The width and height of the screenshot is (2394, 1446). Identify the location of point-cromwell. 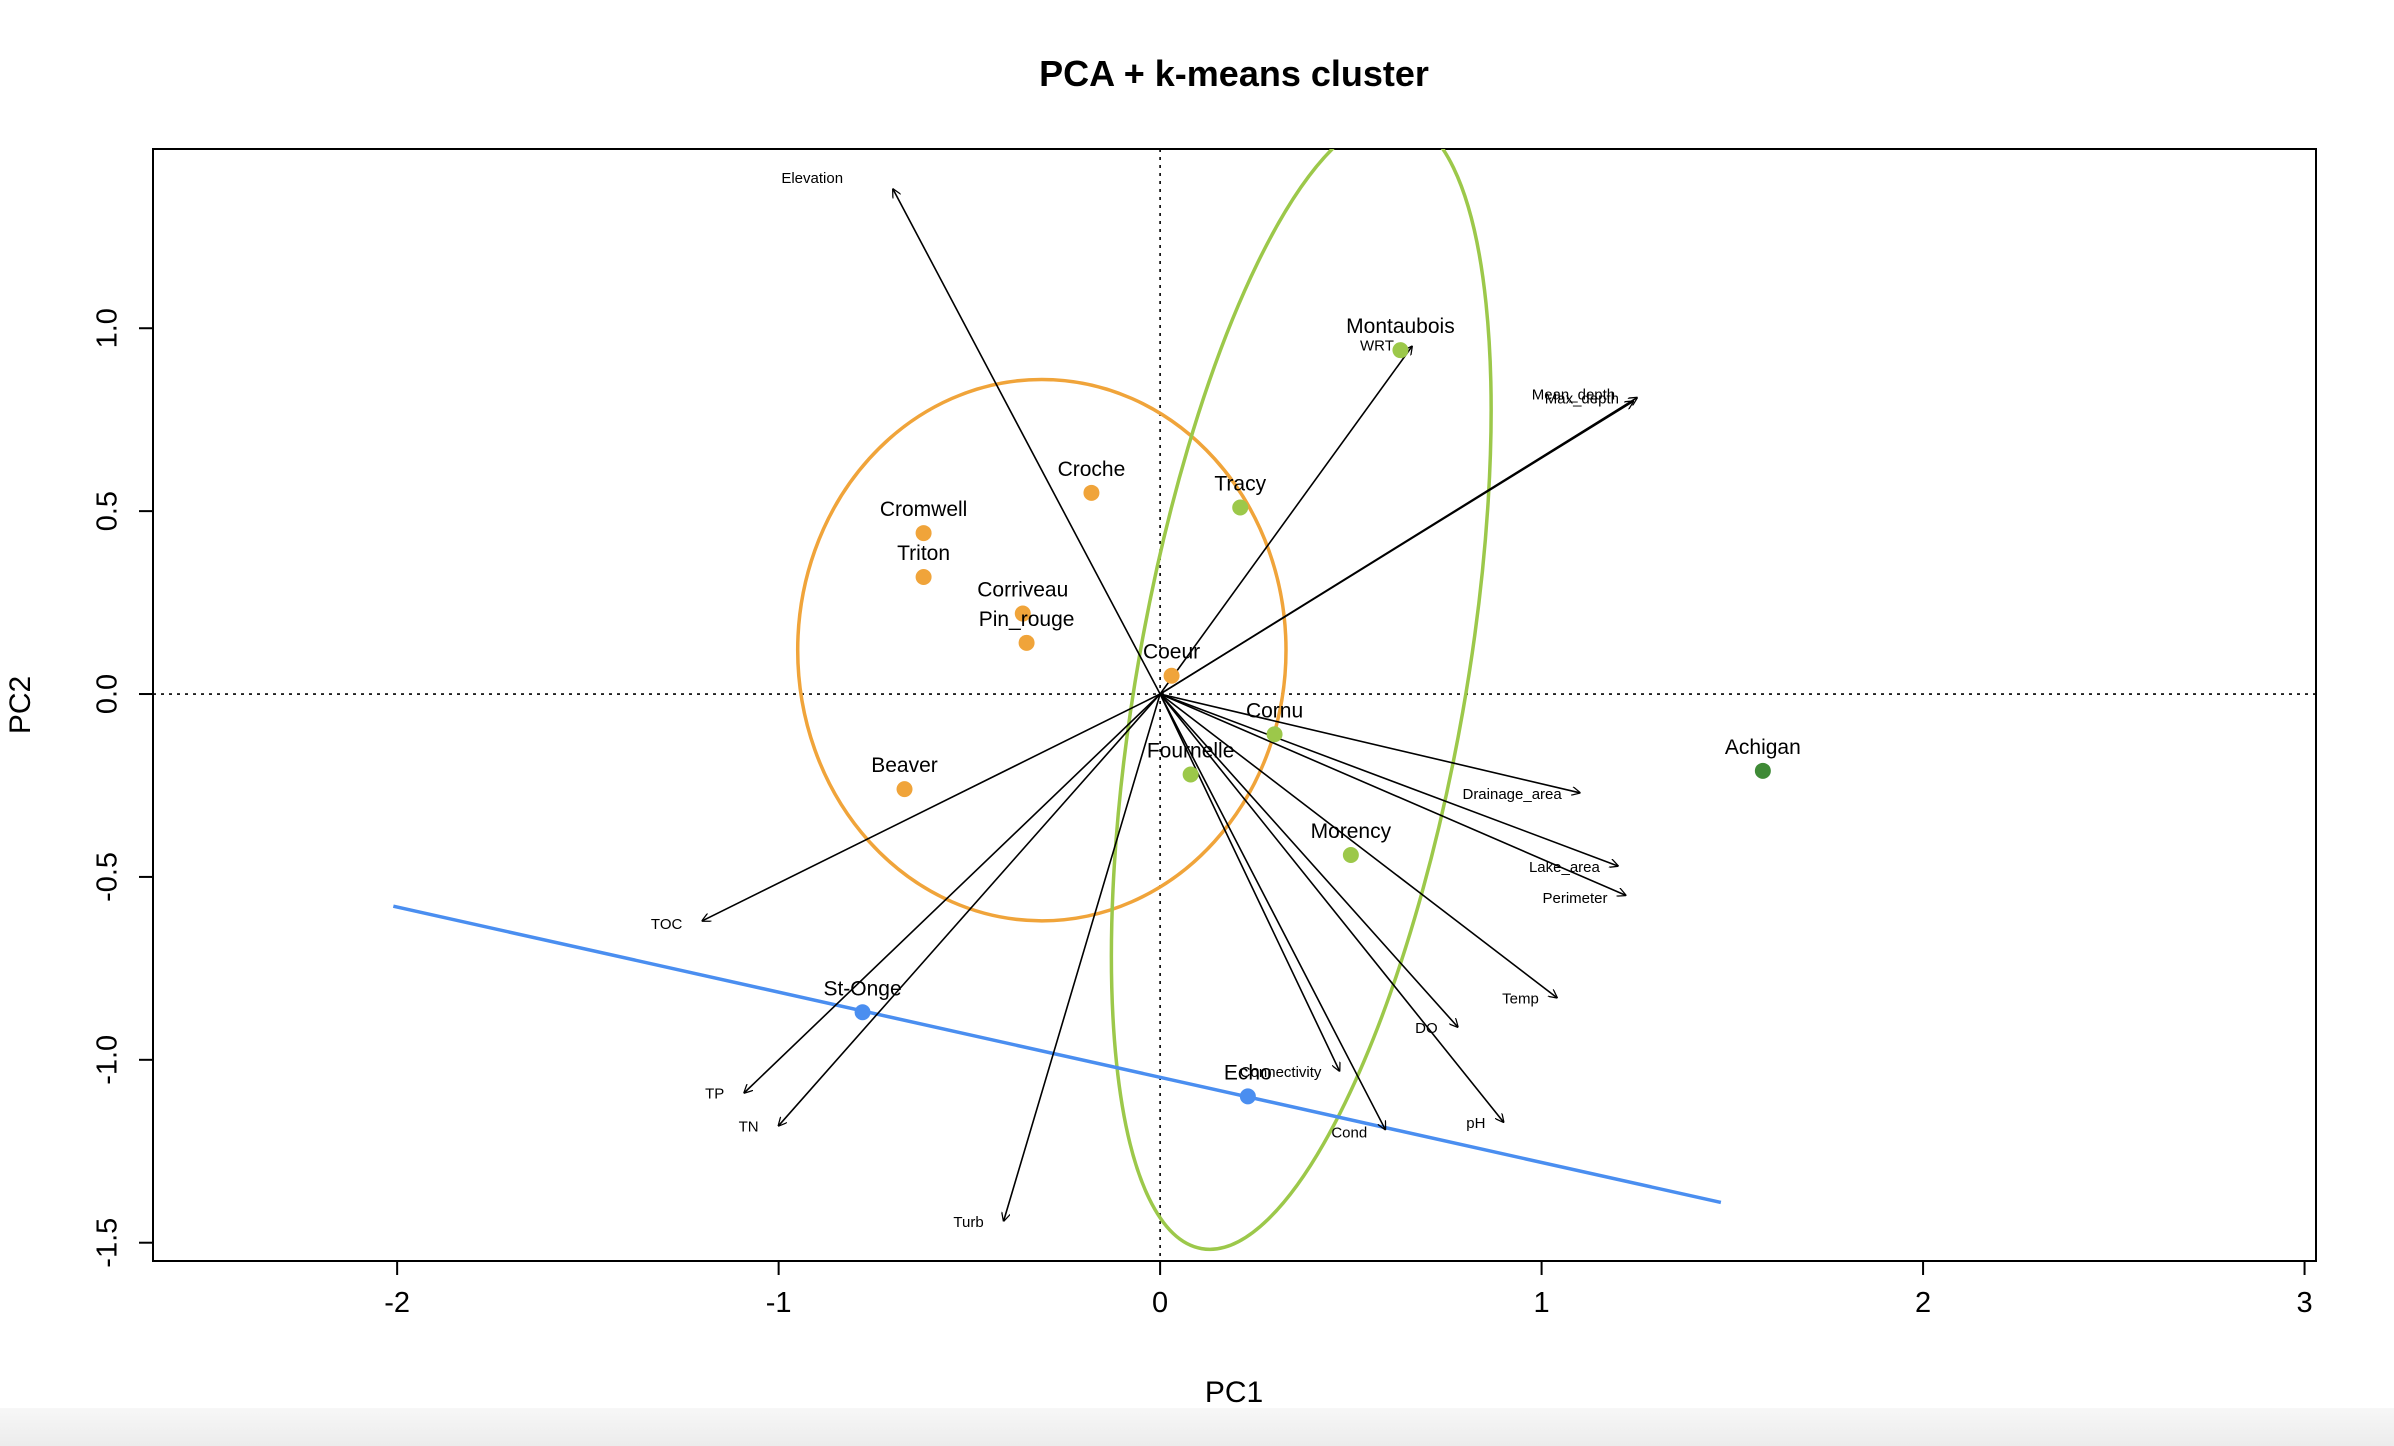
(923, 533).